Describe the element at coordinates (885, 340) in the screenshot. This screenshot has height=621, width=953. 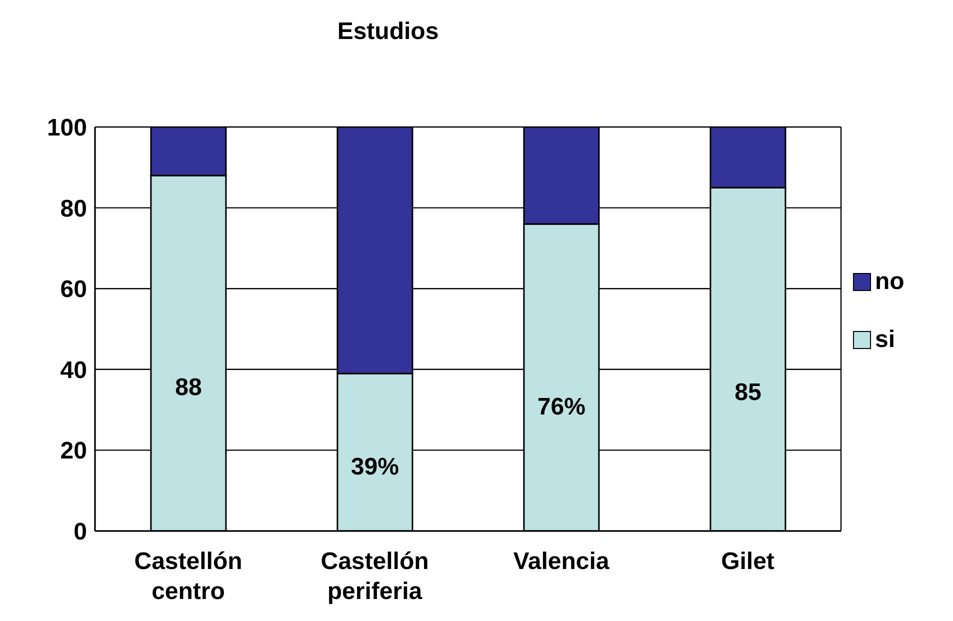
I see `legend-label: si` at that location.